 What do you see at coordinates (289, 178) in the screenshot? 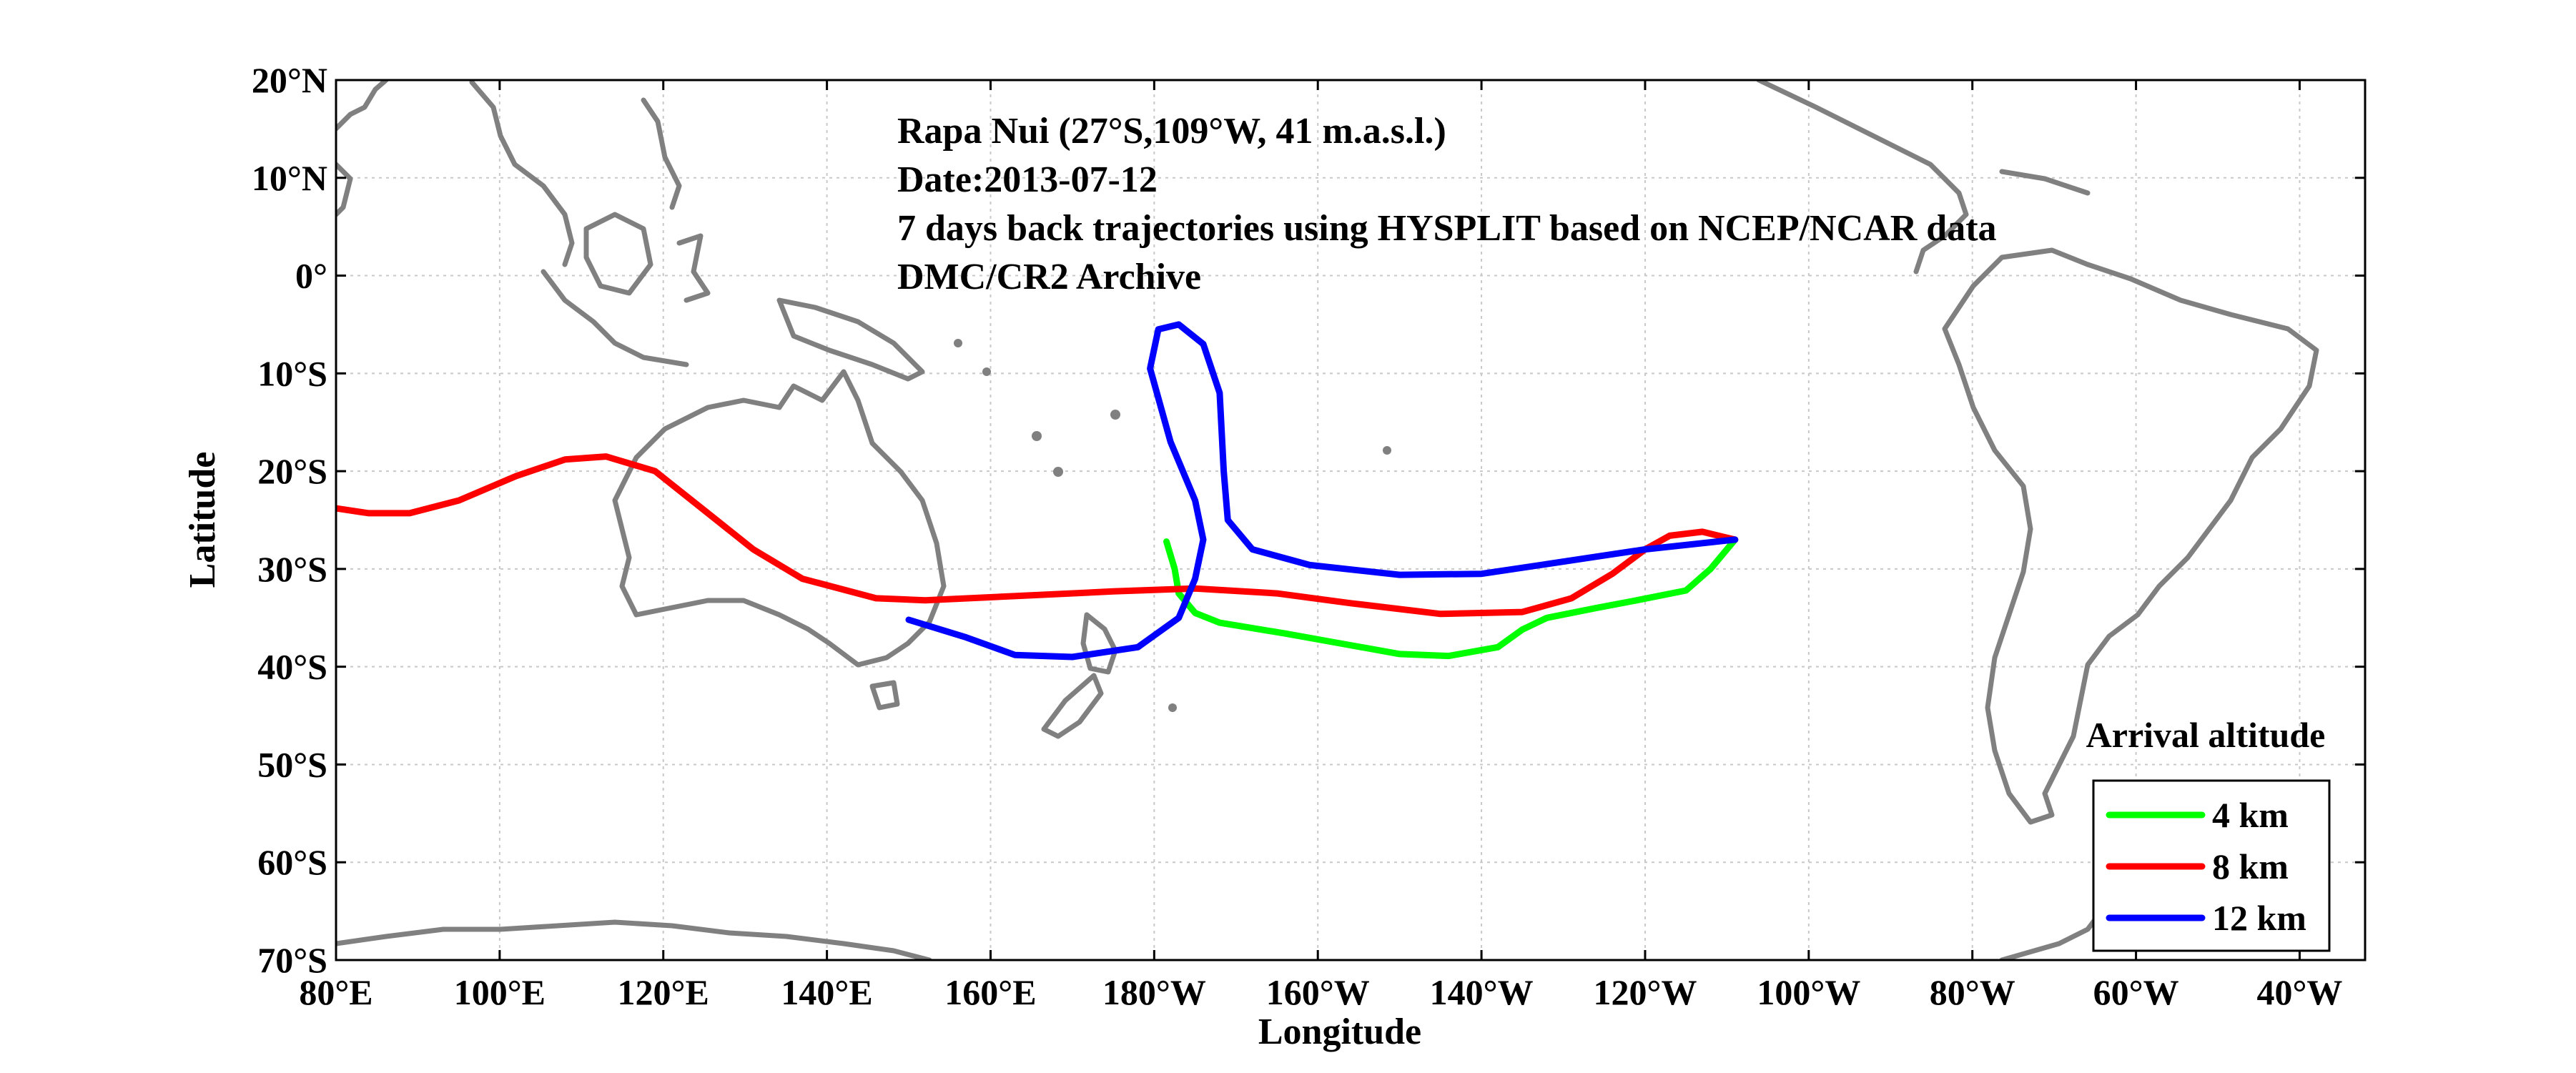
I see `y-tick-label: 10°N` at bounding box center [289, 178].